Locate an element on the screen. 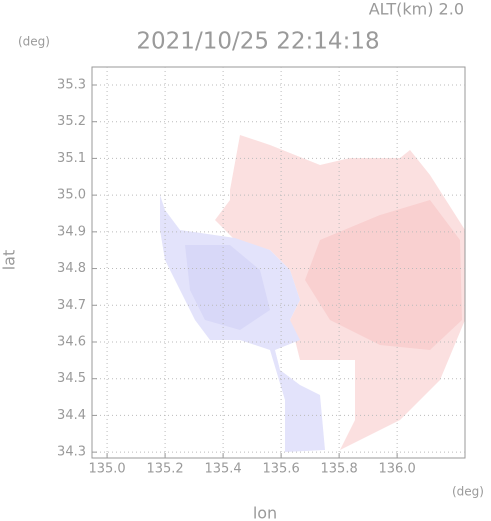 Image resolution: width=491 pixels, height=521 pixels. y-tick-label: 34.8 is located at coordinates (71, 268).